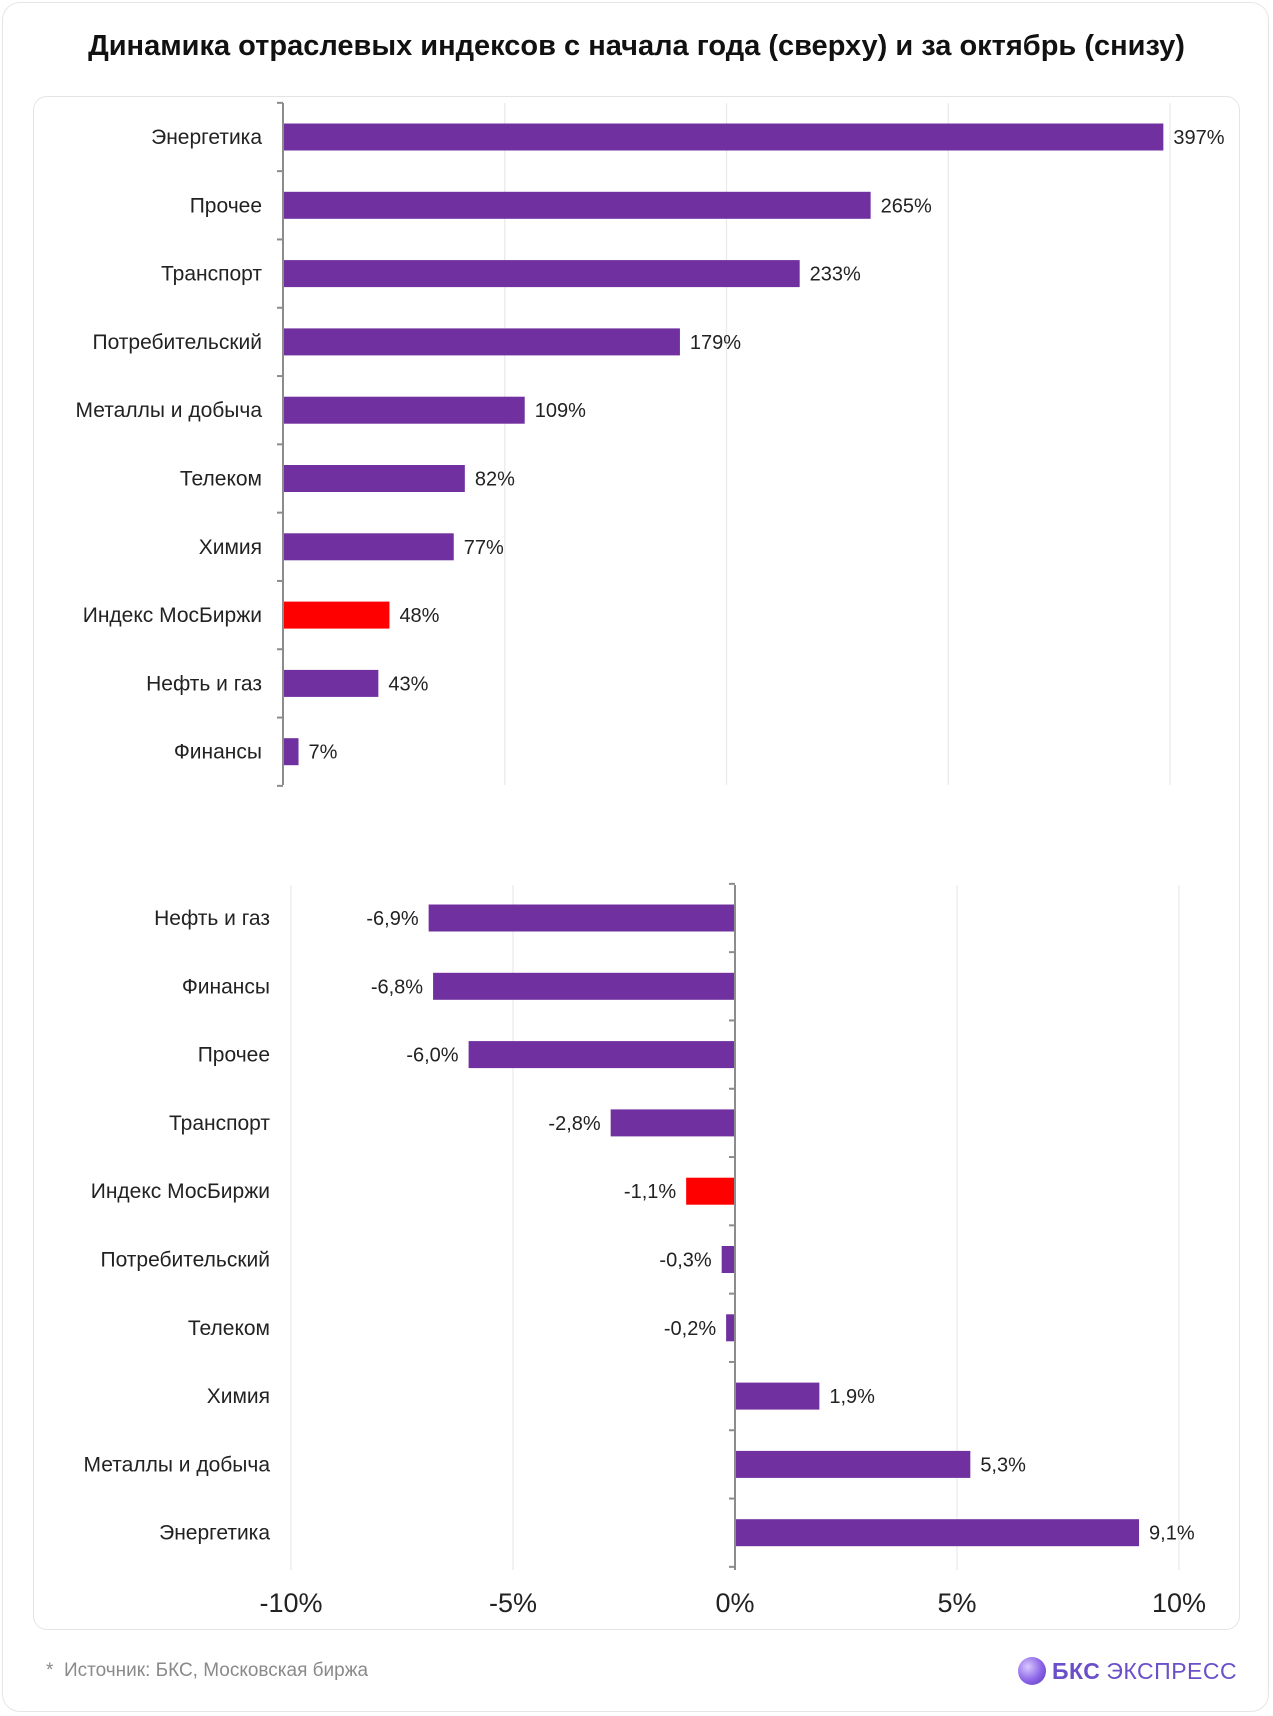 The image size is (1273, 1716). What do you see at coordinates (495, 480) in the screenshot?
I see `data-label: 82%` at bounding box center [495, 480].